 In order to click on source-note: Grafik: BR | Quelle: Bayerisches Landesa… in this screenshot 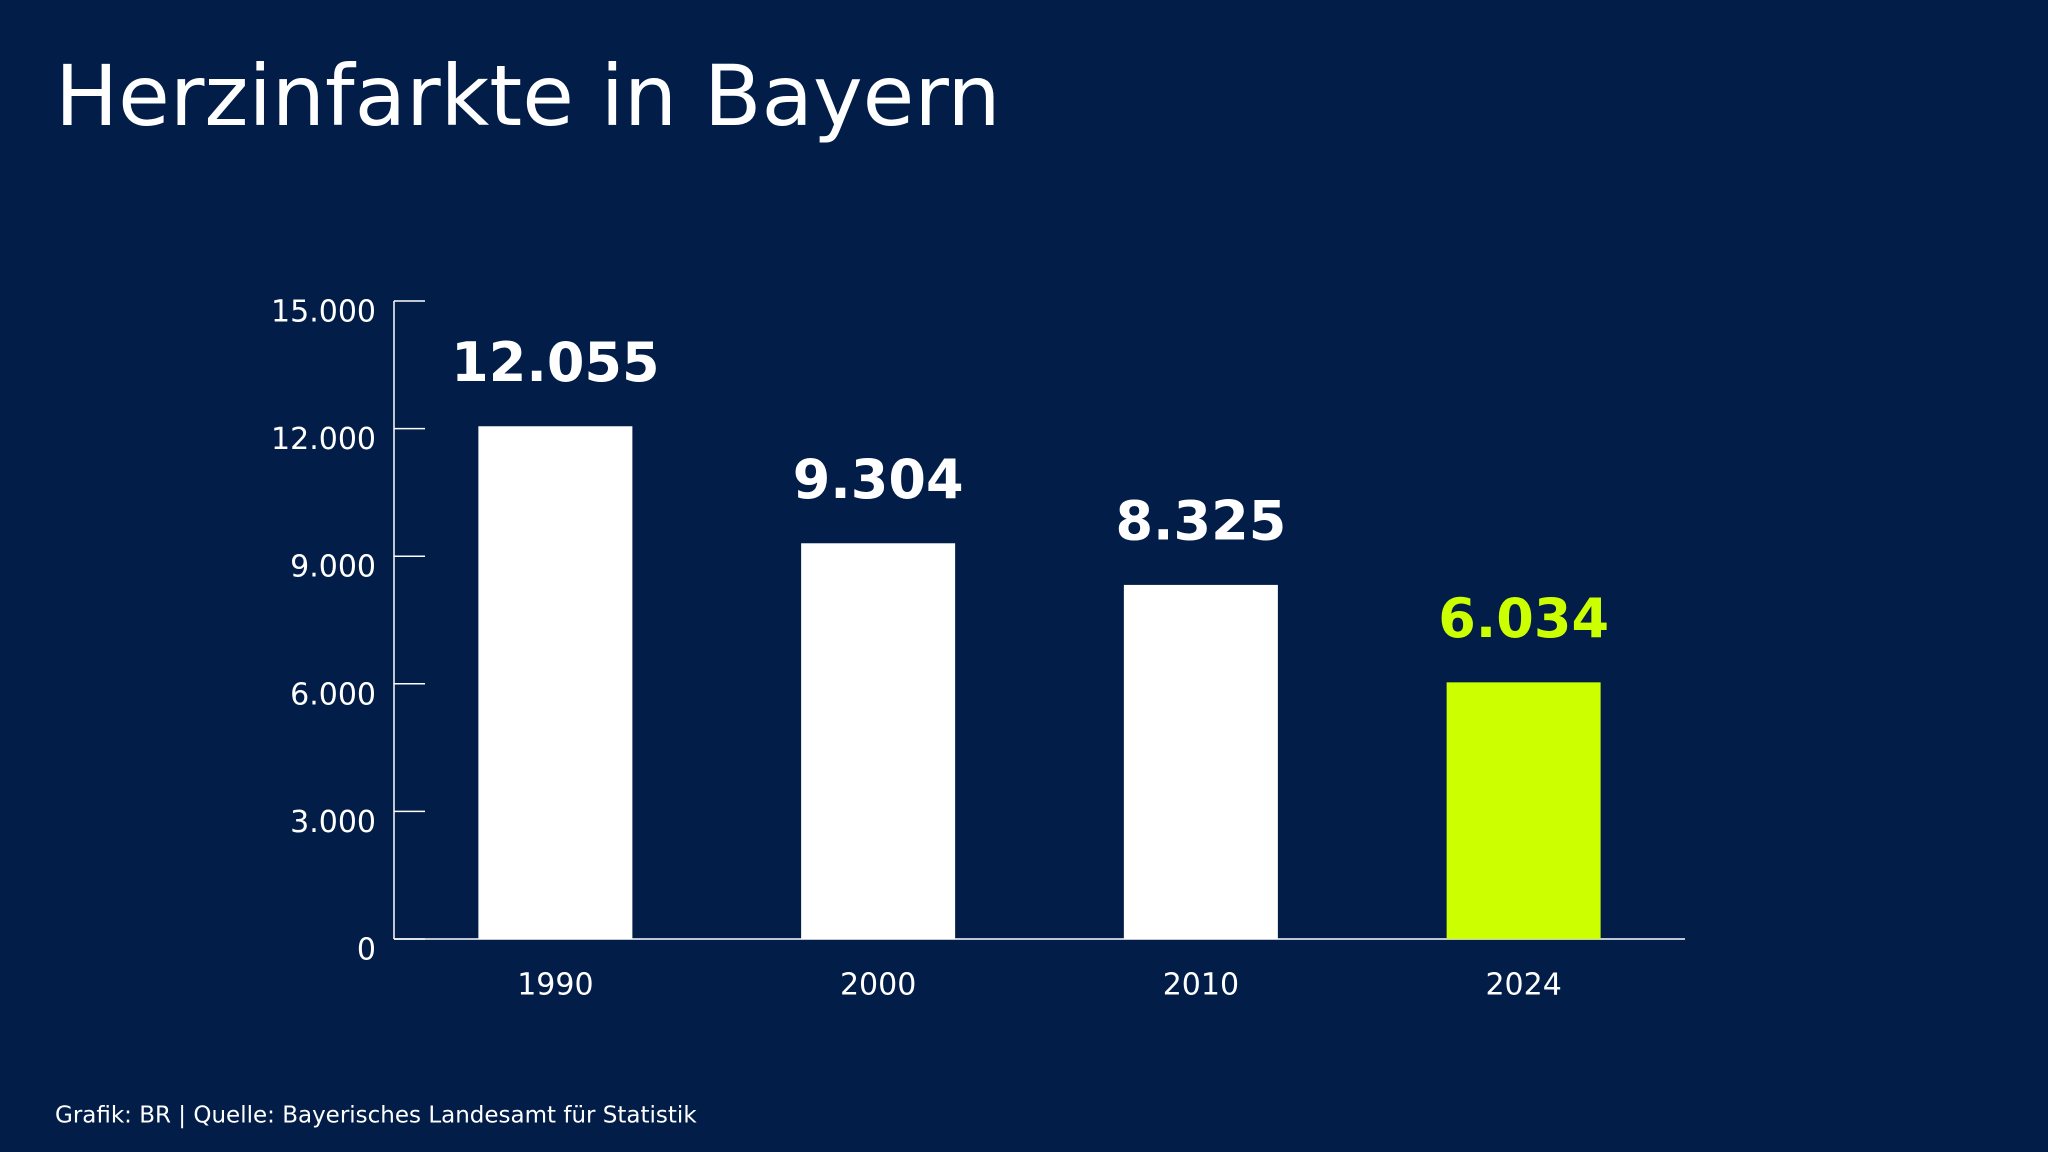, I will do `click(376, 1116)`.